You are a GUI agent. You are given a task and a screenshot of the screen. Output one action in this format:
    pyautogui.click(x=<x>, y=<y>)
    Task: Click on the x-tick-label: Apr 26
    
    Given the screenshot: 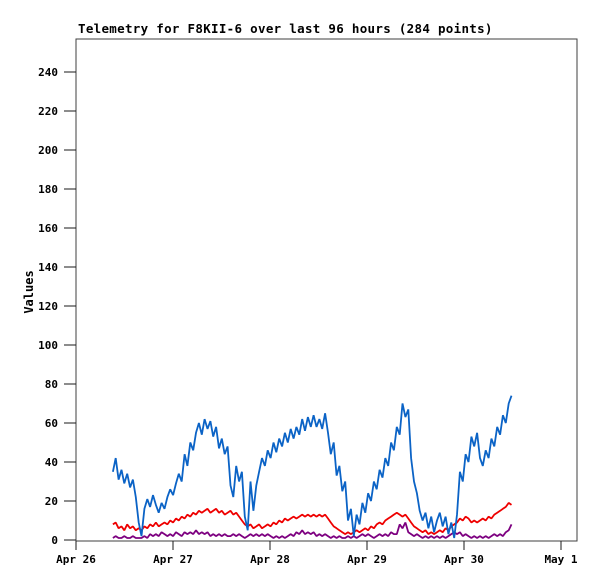 What is the action you would take?
    pyautogui.click(x=76, y=559)
    